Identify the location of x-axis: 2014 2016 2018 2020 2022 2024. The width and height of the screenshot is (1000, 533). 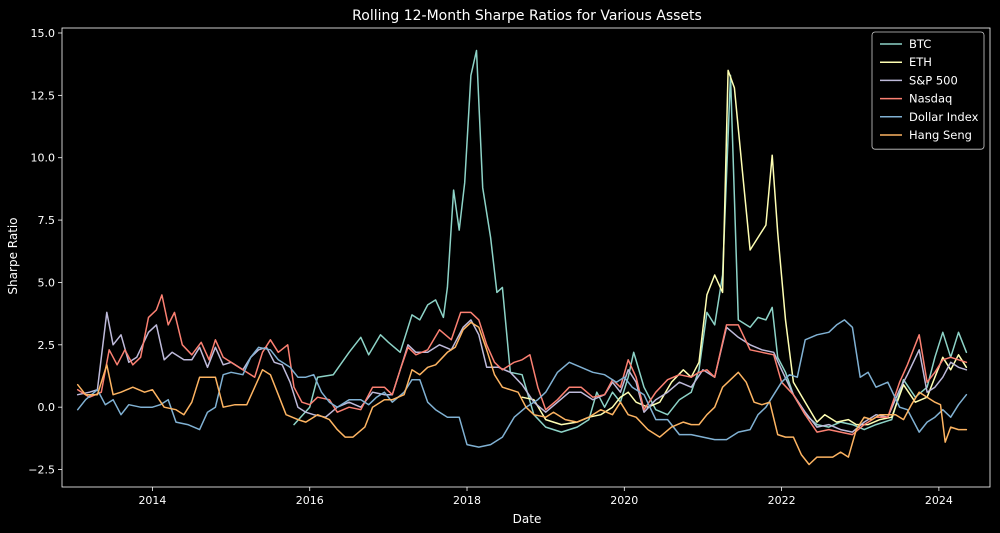
(545, 497).